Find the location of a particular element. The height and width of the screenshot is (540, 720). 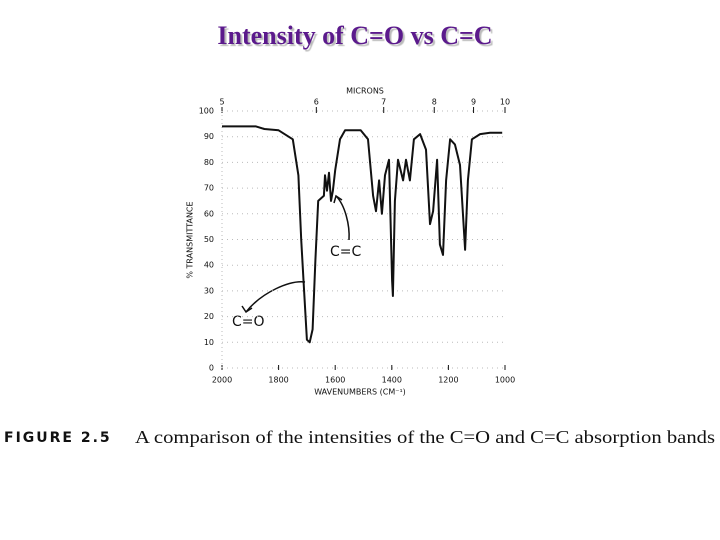

x-tick-label: 1000 is located at coordinates (505, 380).